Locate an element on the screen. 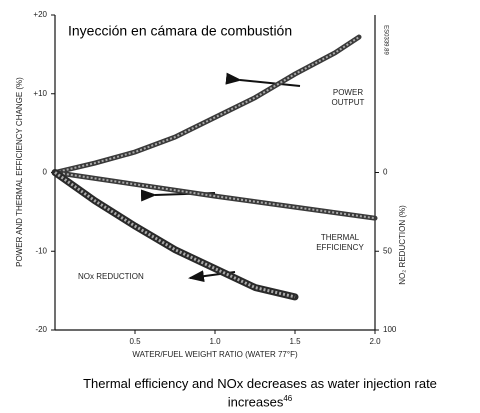 Image resolution: width=480 pixels, height=413 pixels. arrow is located at coordinates (263, 79).